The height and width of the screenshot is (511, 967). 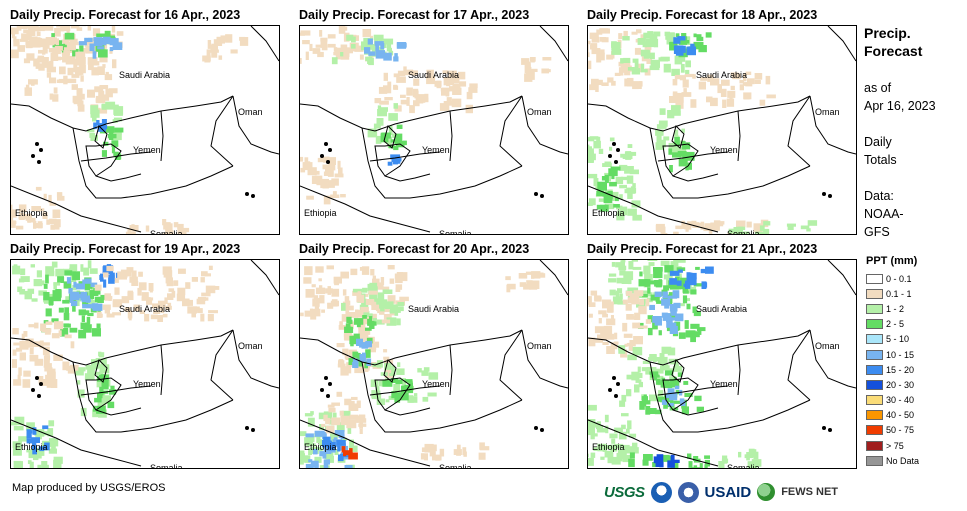 What do you see at coordinates (827, 346) in the screenshot?
I see `country-label-oman: Oman` at bounding box center [827, 346].